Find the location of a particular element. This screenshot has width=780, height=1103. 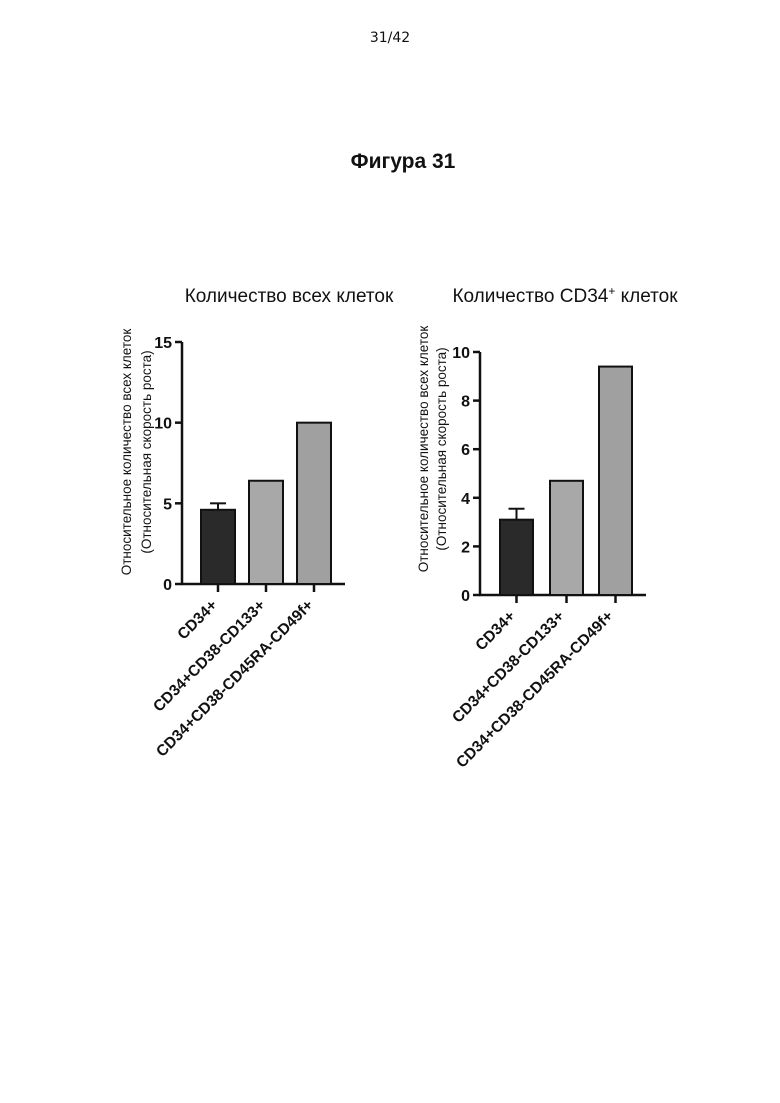

y-tick-label: 8 is located at coordinates (465, 402).